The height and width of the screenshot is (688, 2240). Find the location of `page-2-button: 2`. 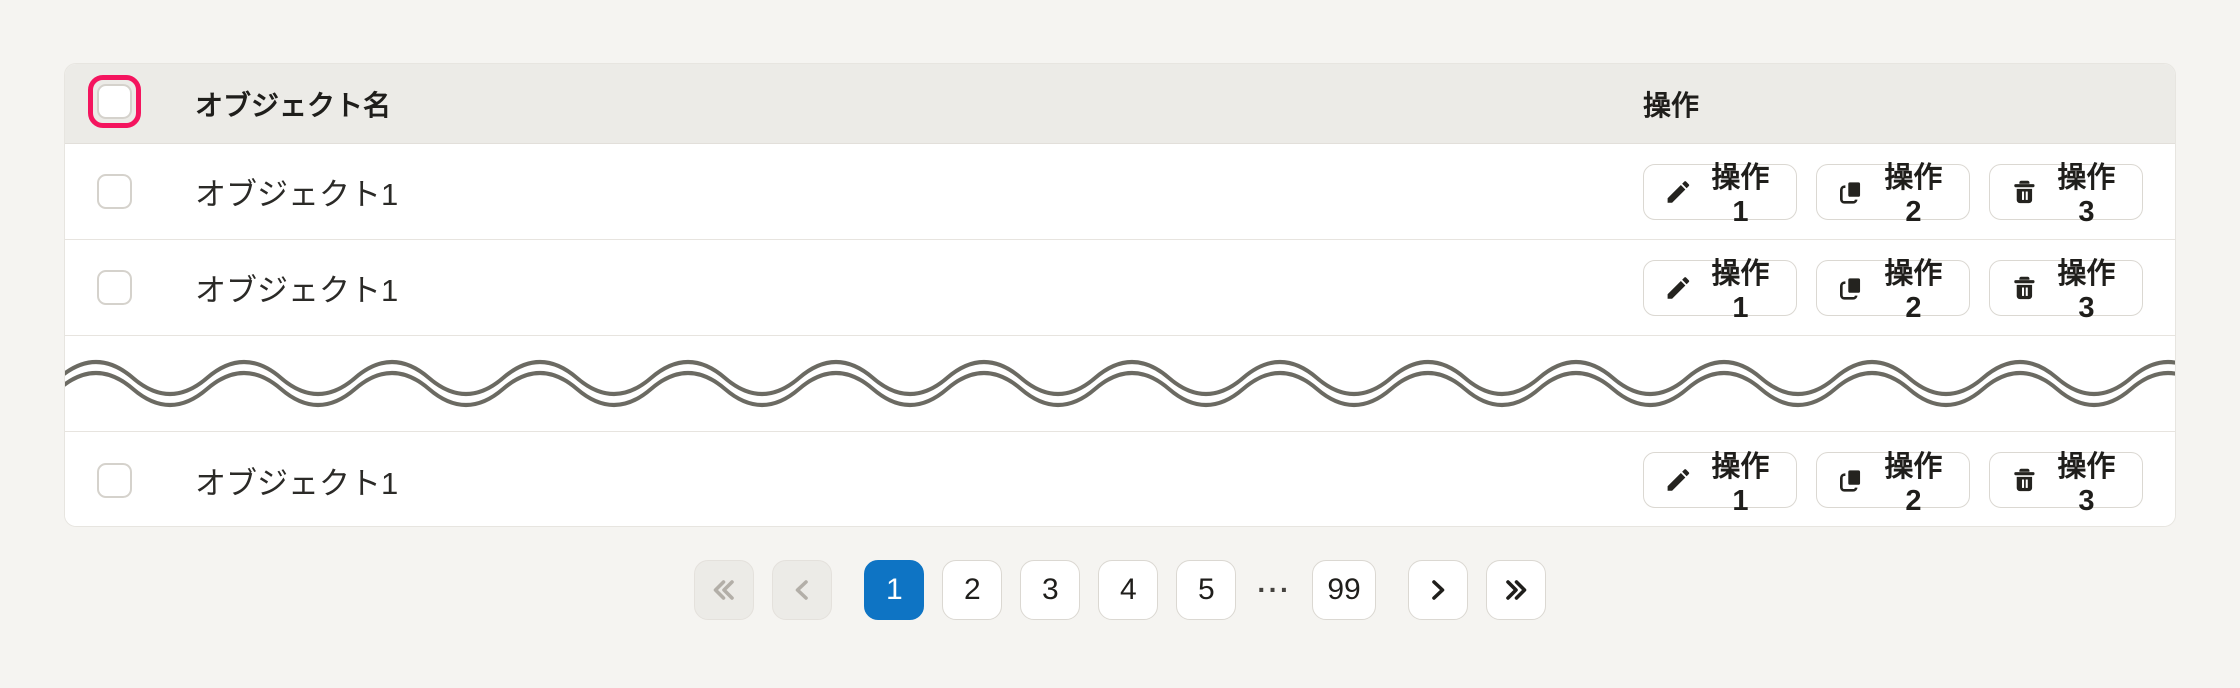

page-2-button: 2 is located at coordinates (972, 590).